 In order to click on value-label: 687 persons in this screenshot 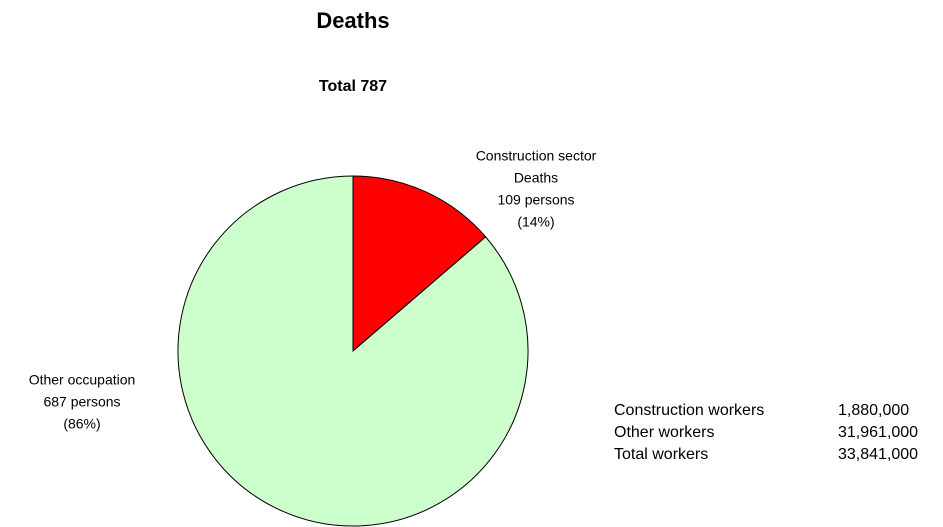, I will do `click(81, 402)`.